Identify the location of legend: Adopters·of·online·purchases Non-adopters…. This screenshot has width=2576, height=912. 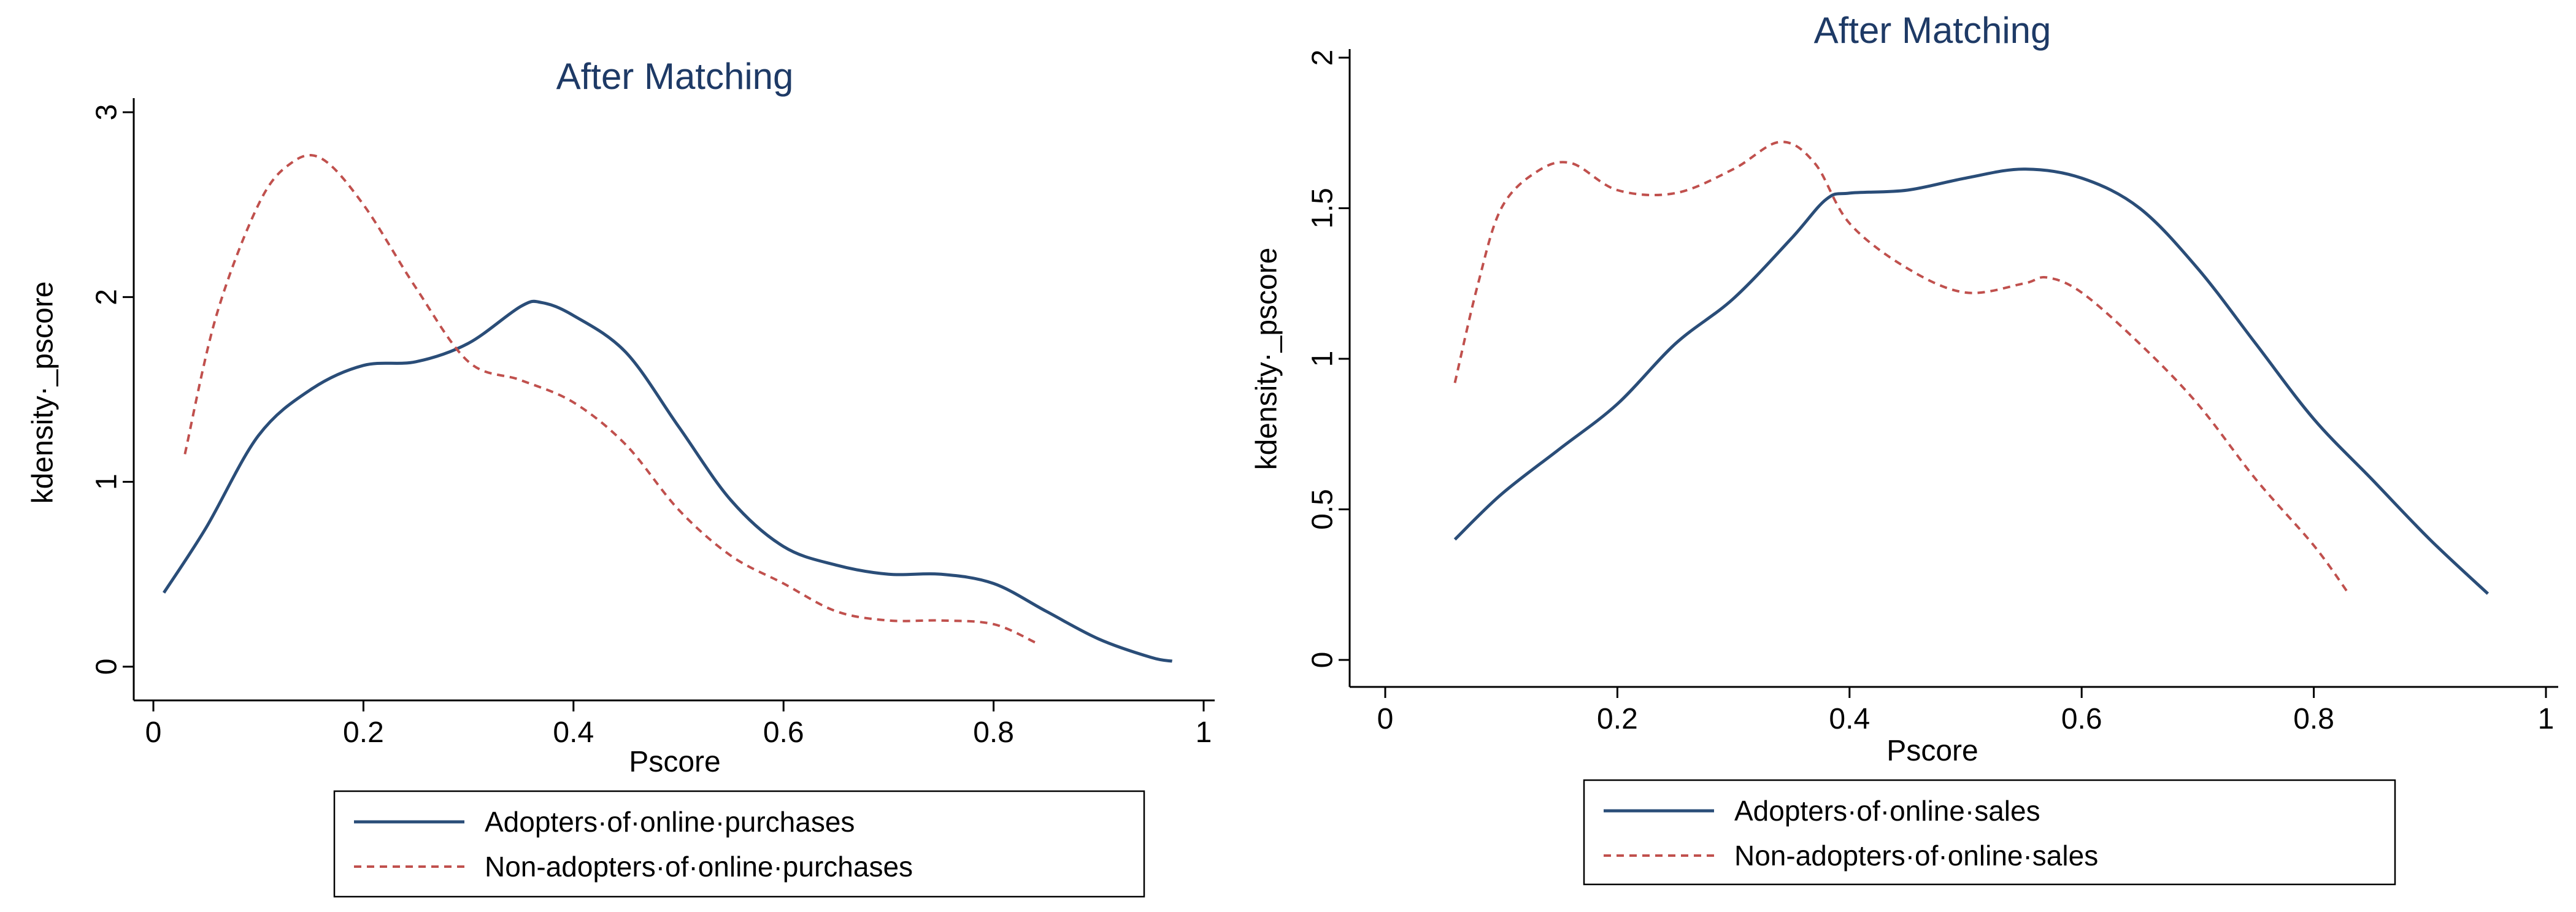
(739, 844).